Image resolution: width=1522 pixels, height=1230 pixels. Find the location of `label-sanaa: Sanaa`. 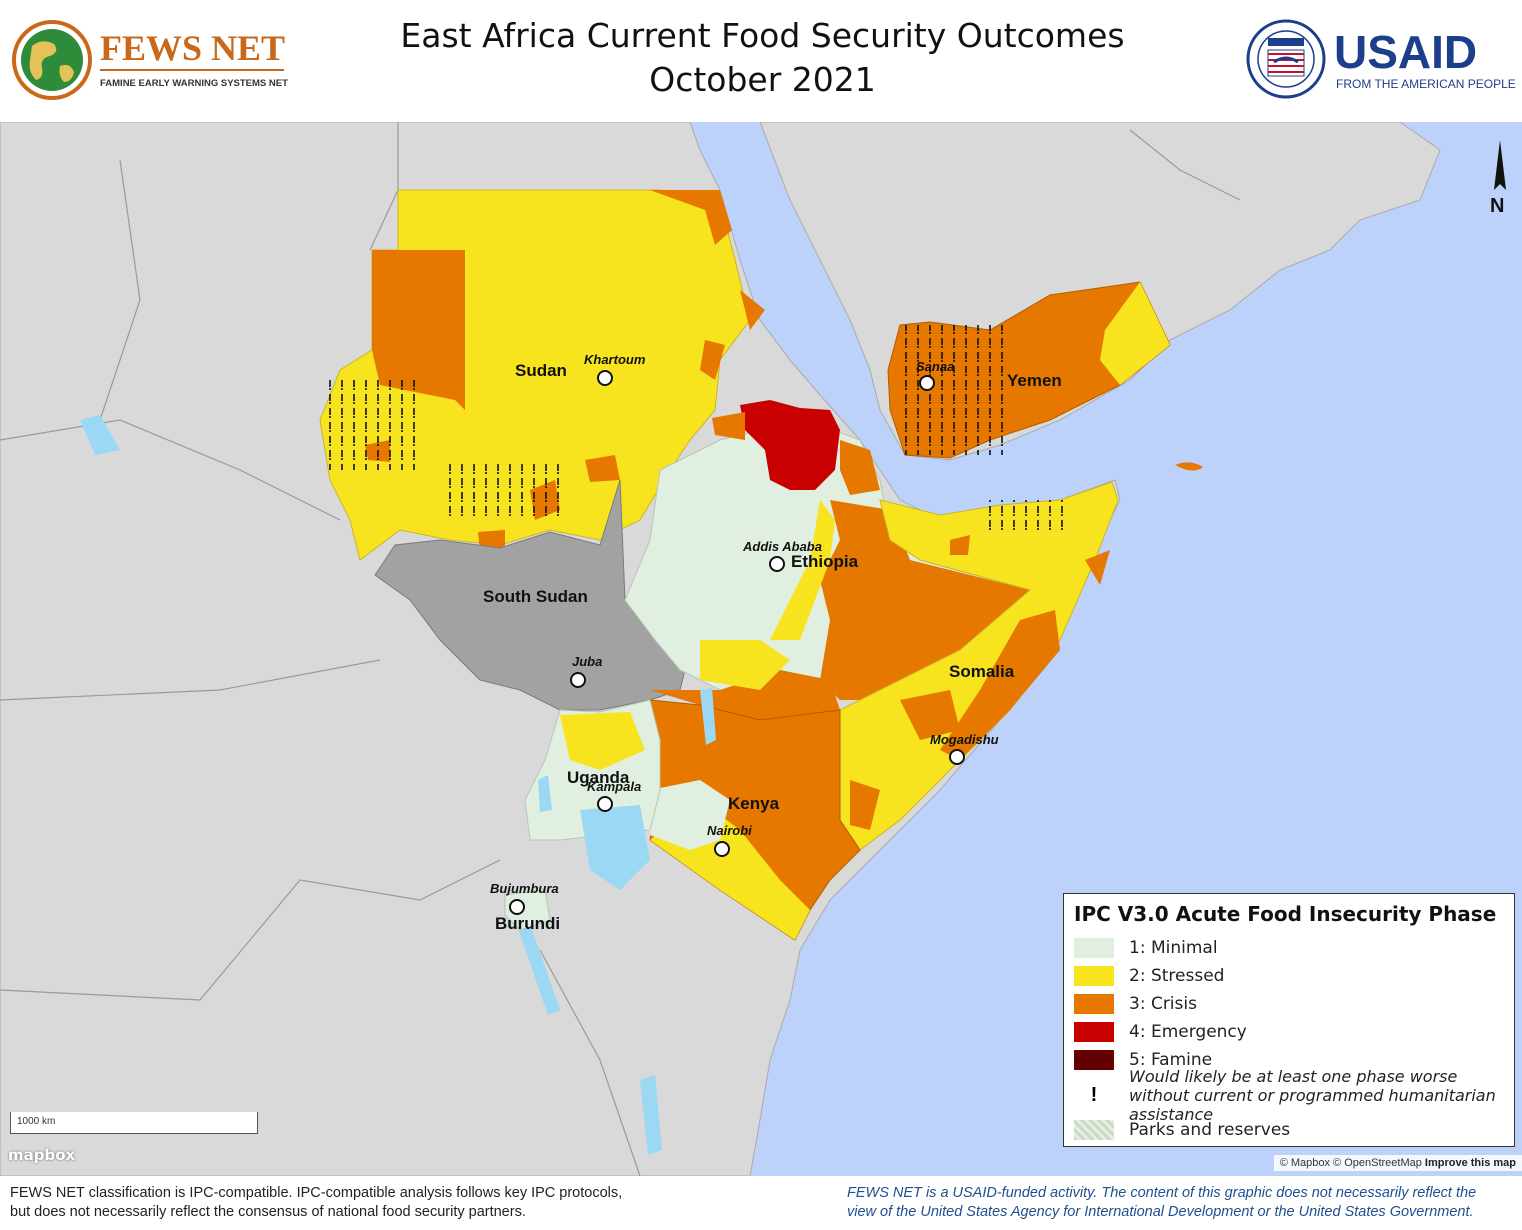

label-sanaa: Sanaa is located at coordinates (935, 366).